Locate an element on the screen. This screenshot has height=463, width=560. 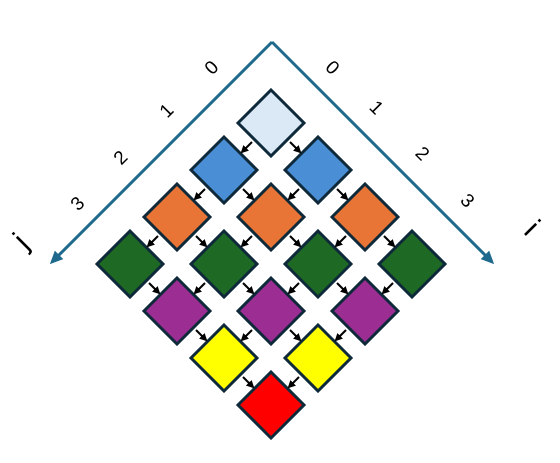
j-tick-2: 2 is located at coordinates (121, 158).